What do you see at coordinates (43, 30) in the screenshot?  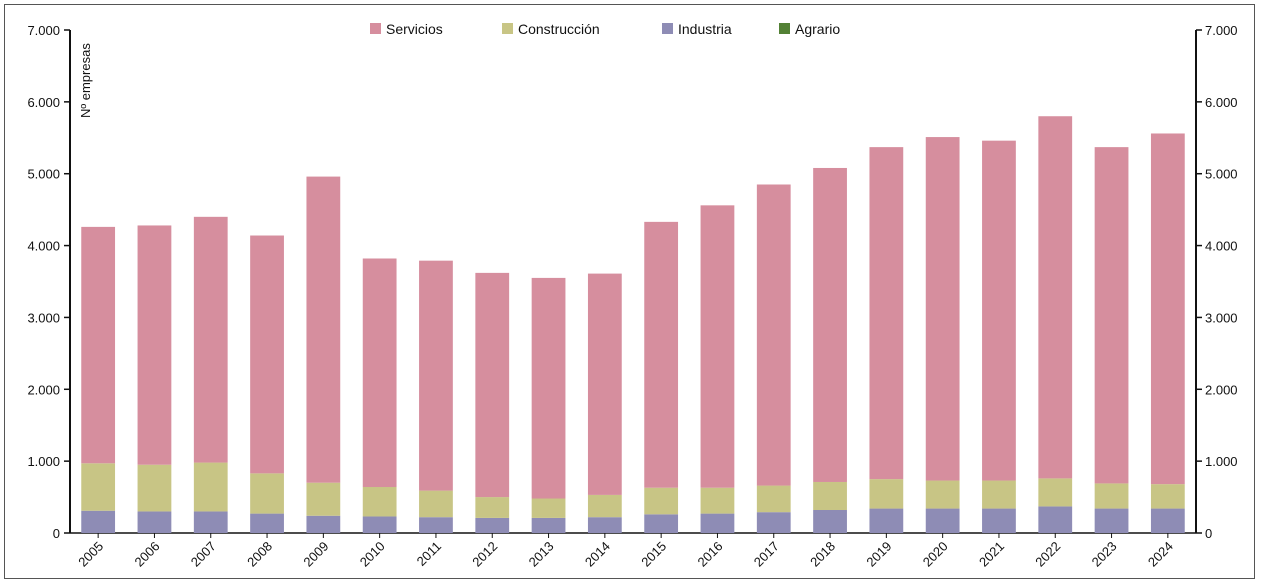 I see `left-tick-label: 7.000` at bounding box center [43, 30].